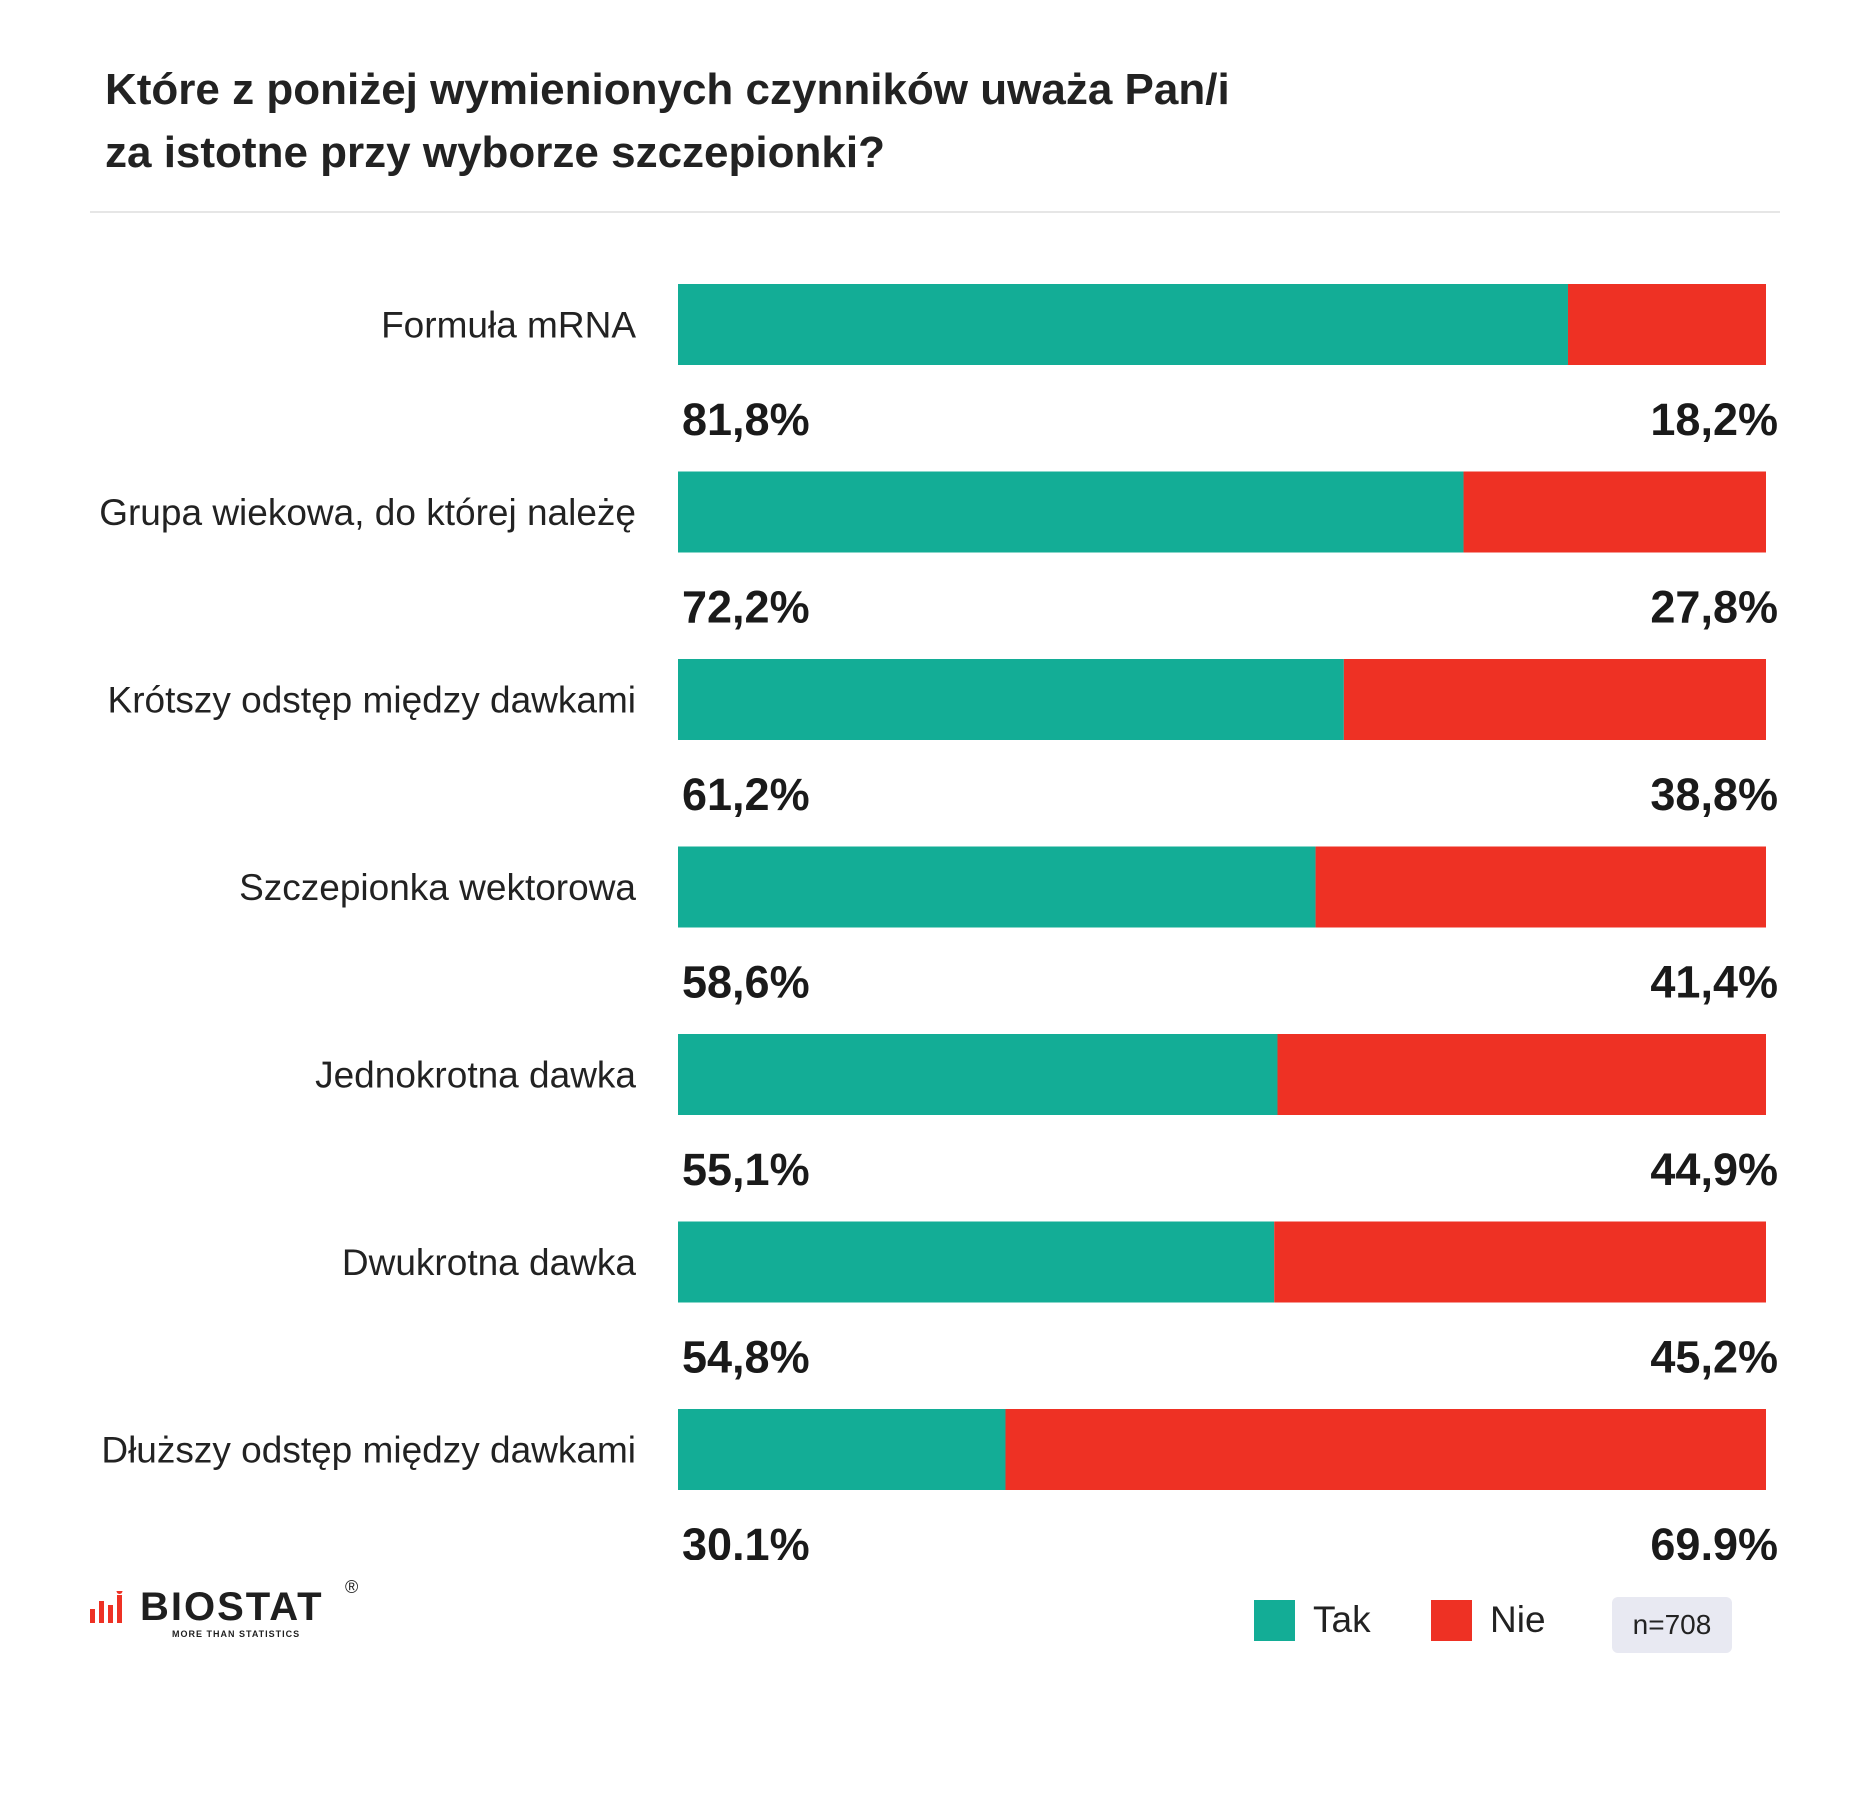  Describe the element at coordinates (368, 1450) in the screenshot. I see `category-label: Dłuższy odstęp między dawkami` at that location.